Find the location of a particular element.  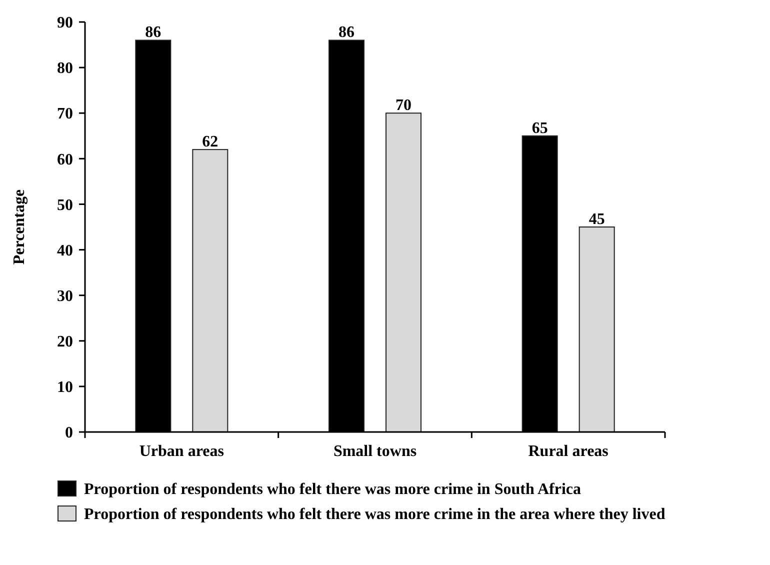

y-tick-label: 30 is located at coordinates (65, 296).